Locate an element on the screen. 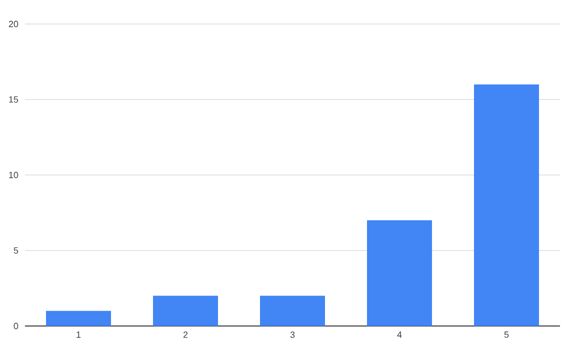  x-tick-label: 1 is located at coordinates (78, 335).